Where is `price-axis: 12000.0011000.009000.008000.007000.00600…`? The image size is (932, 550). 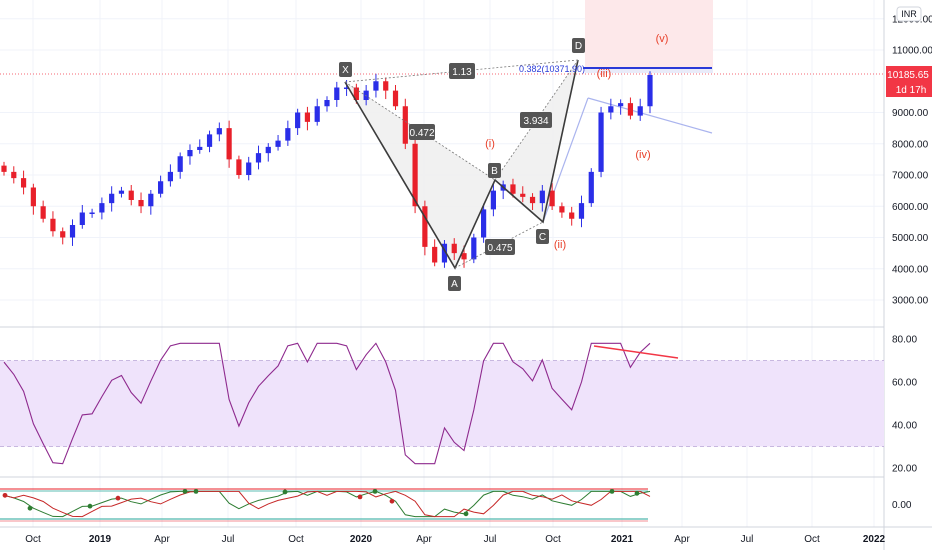 price-axis: 12000.0011000.009000.008000.007000.00600… is located at coordinates (912, 160).